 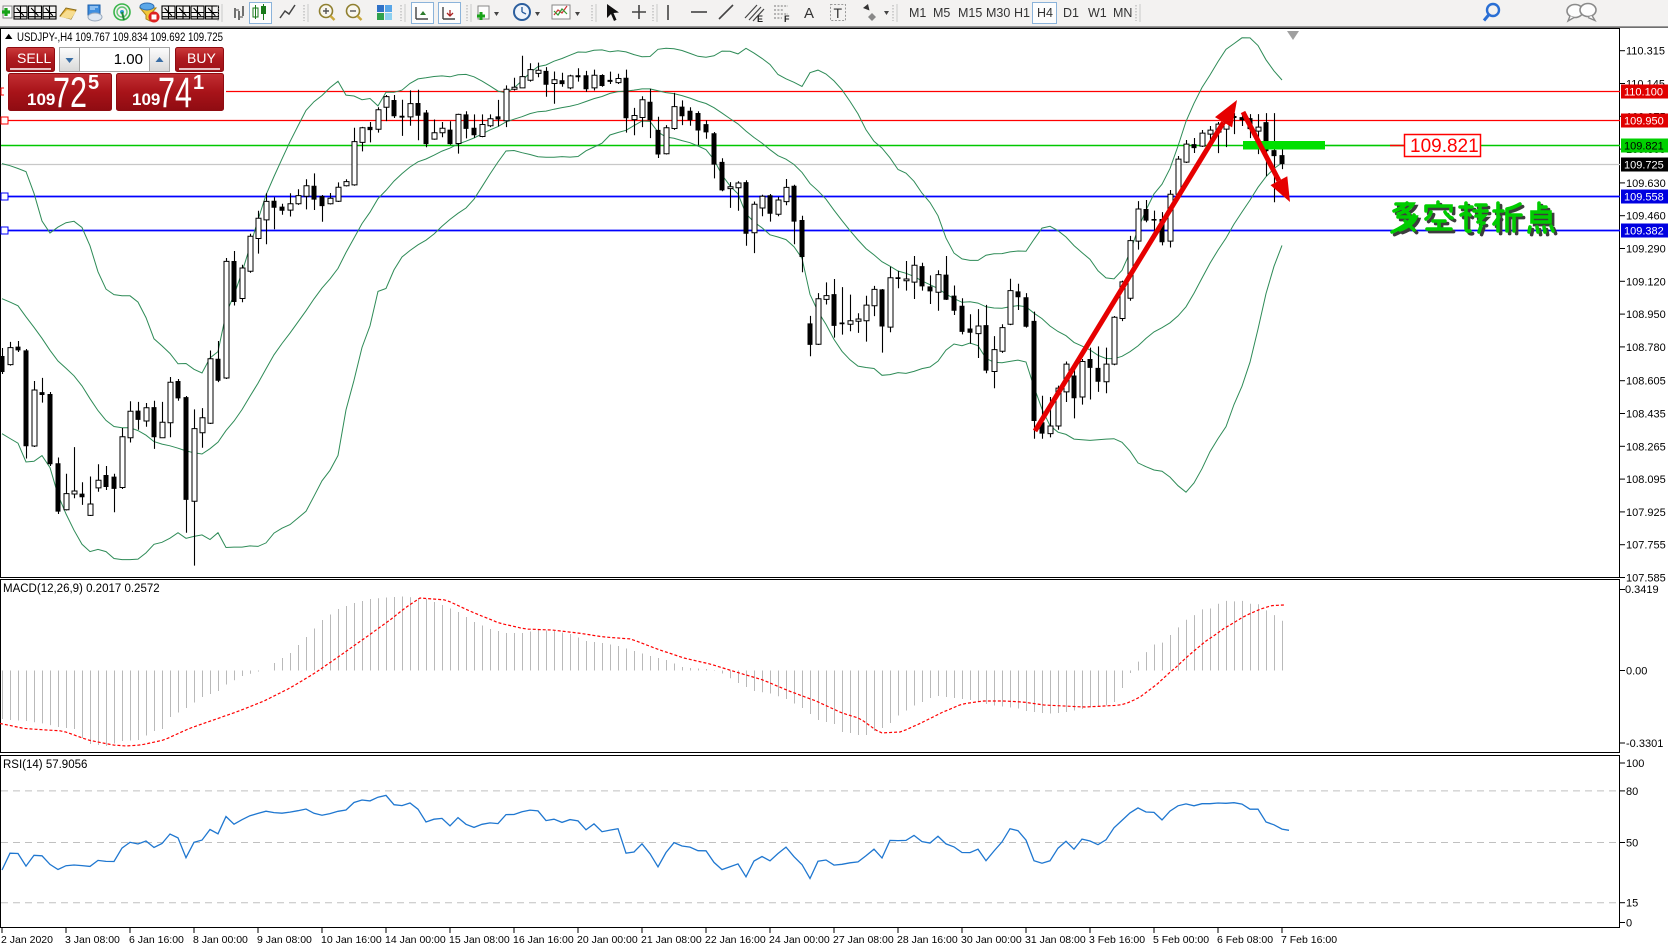 I want to click on svg-text: 100, so click(x=1635, y=764).